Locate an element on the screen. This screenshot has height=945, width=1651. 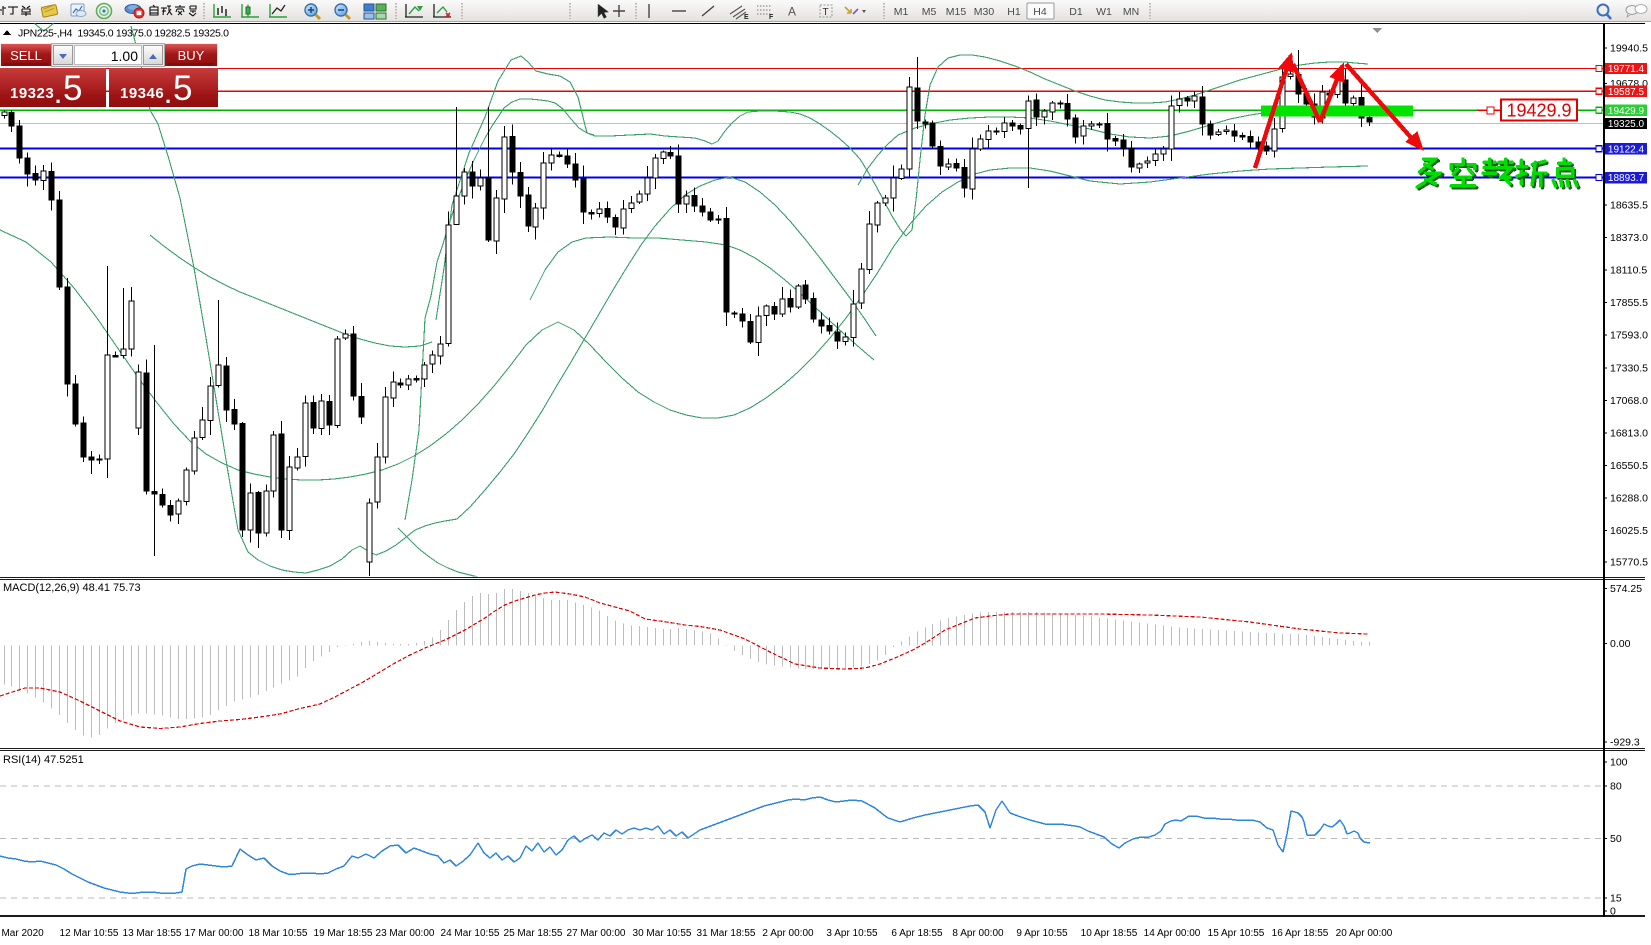
svg-text: 0.00 is located at coordinates (1620, 644).